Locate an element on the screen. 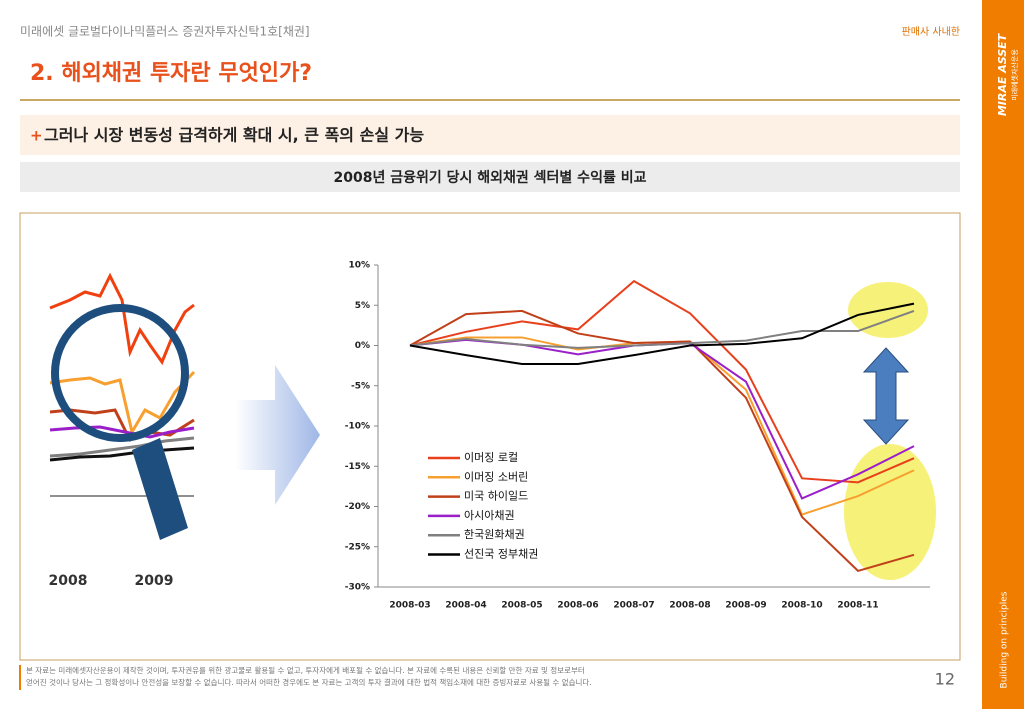 This screenshot has width=1024, height=709. title: 2. 해외채권 투자란 무엇인가? is located at coordinates (171, 73).